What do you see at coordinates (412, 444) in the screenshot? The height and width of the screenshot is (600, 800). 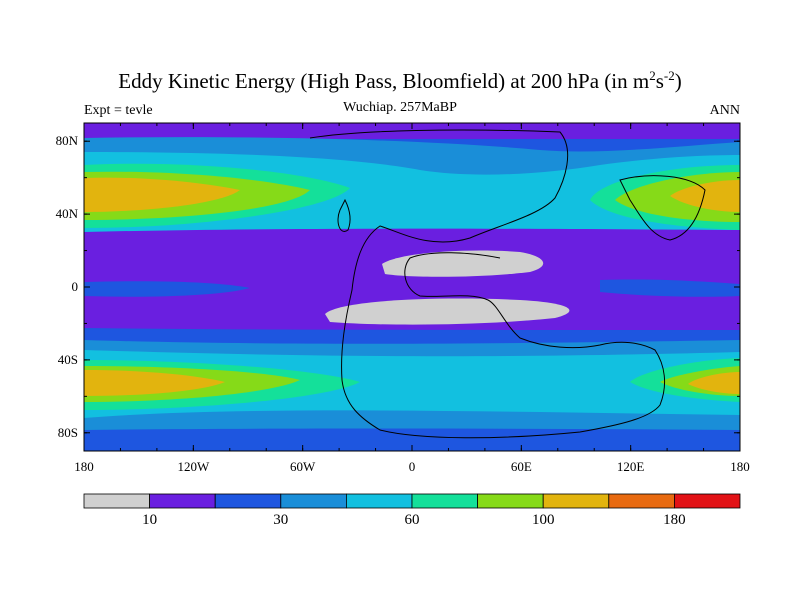 I see `field-band-south-polar` at bounding box center [412, 444].